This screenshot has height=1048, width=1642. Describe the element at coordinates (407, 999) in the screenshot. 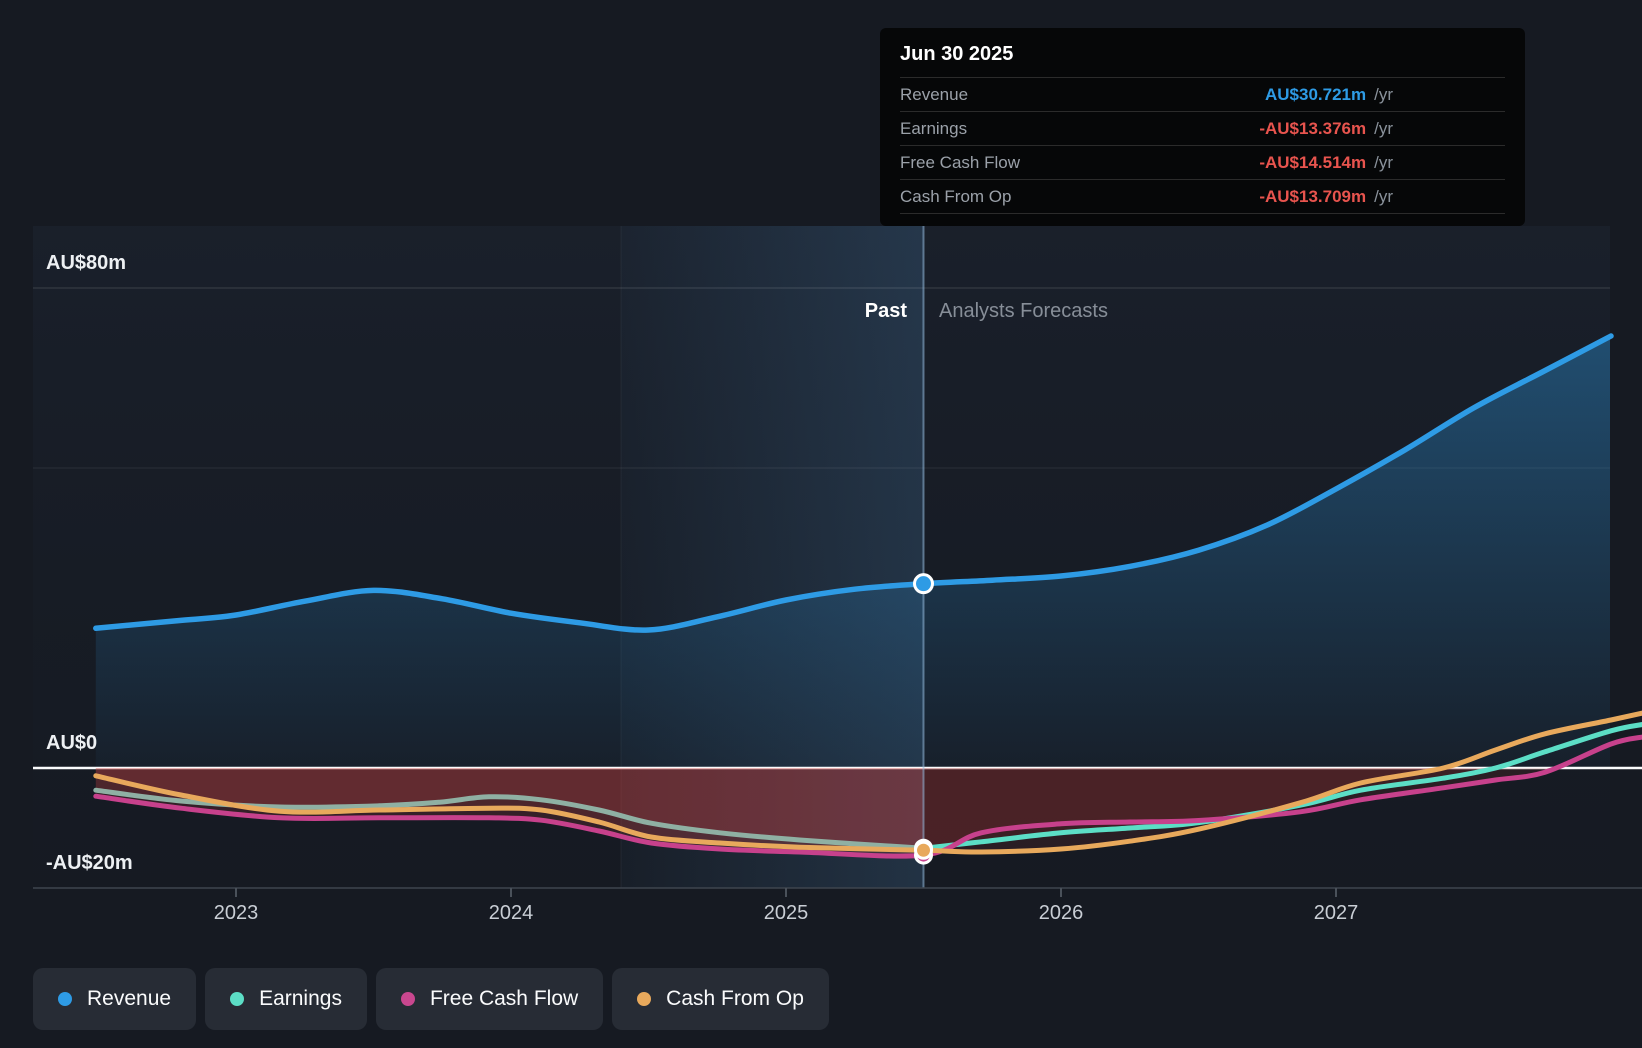

I see `free-cash-flow-dot-icon` at that location.